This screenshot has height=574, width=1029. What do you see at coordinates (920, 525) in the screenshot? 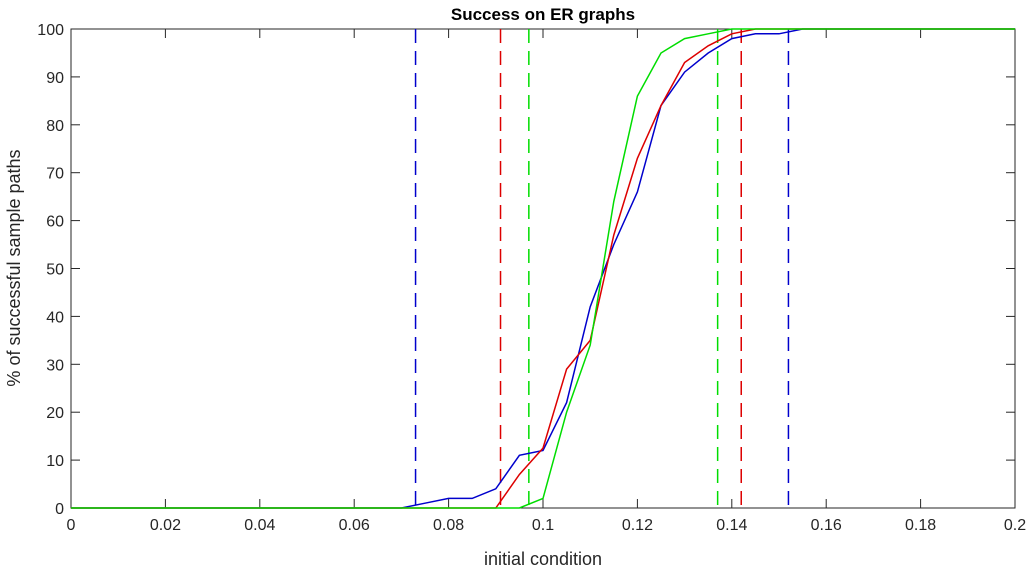
I see `x-tick-label: 0.18` at bounding box center [920, 525].